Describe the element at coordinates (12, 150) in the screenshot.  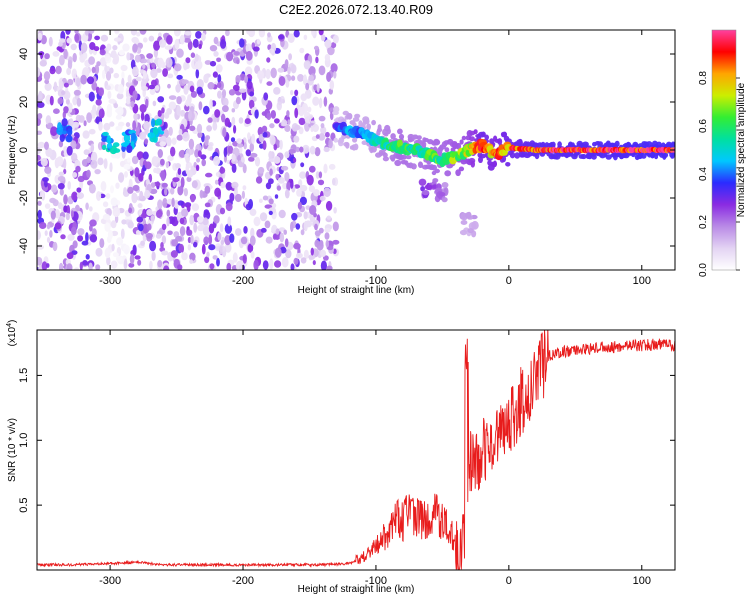
I see `spectrogram-y-label: Frequency (Hz)` at that location.